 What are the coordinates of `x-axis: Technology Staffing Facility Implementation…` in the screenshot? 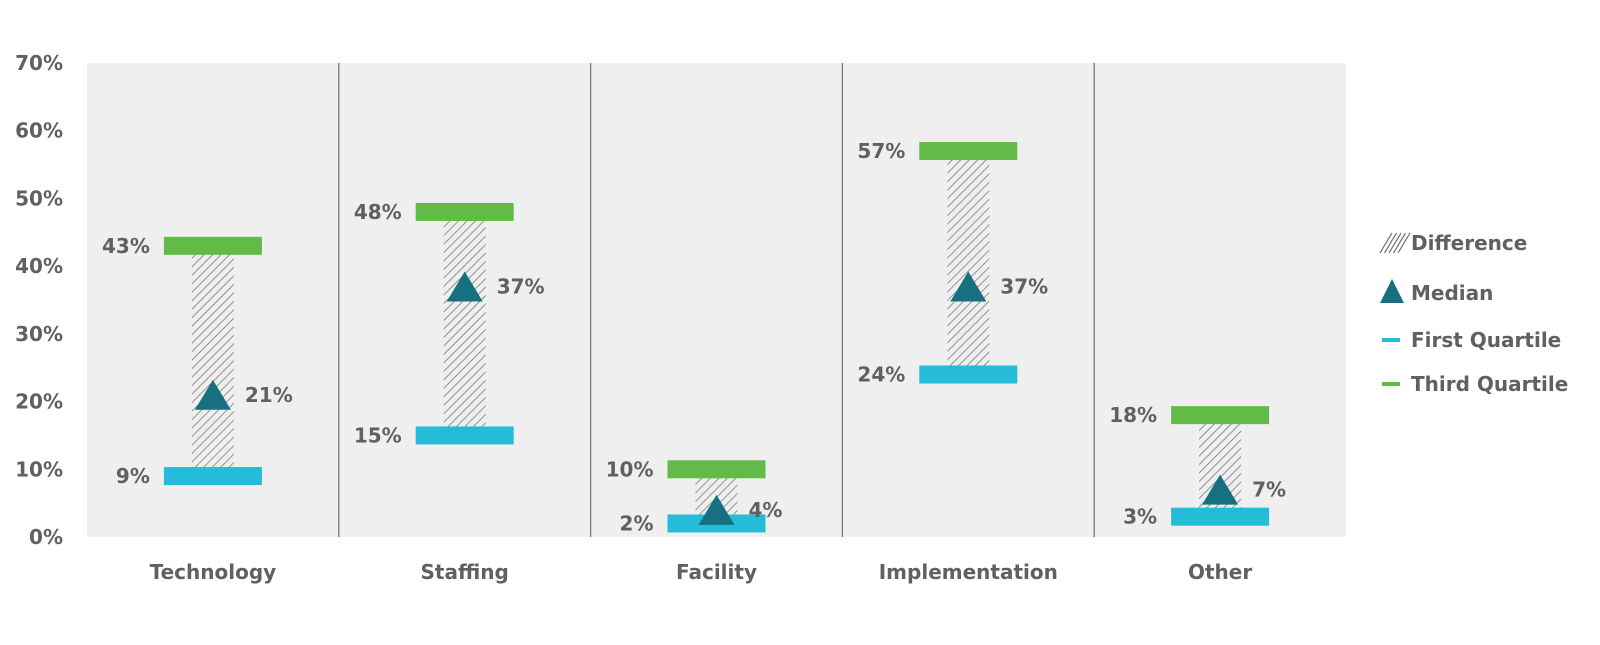 It's located at (701, 572).